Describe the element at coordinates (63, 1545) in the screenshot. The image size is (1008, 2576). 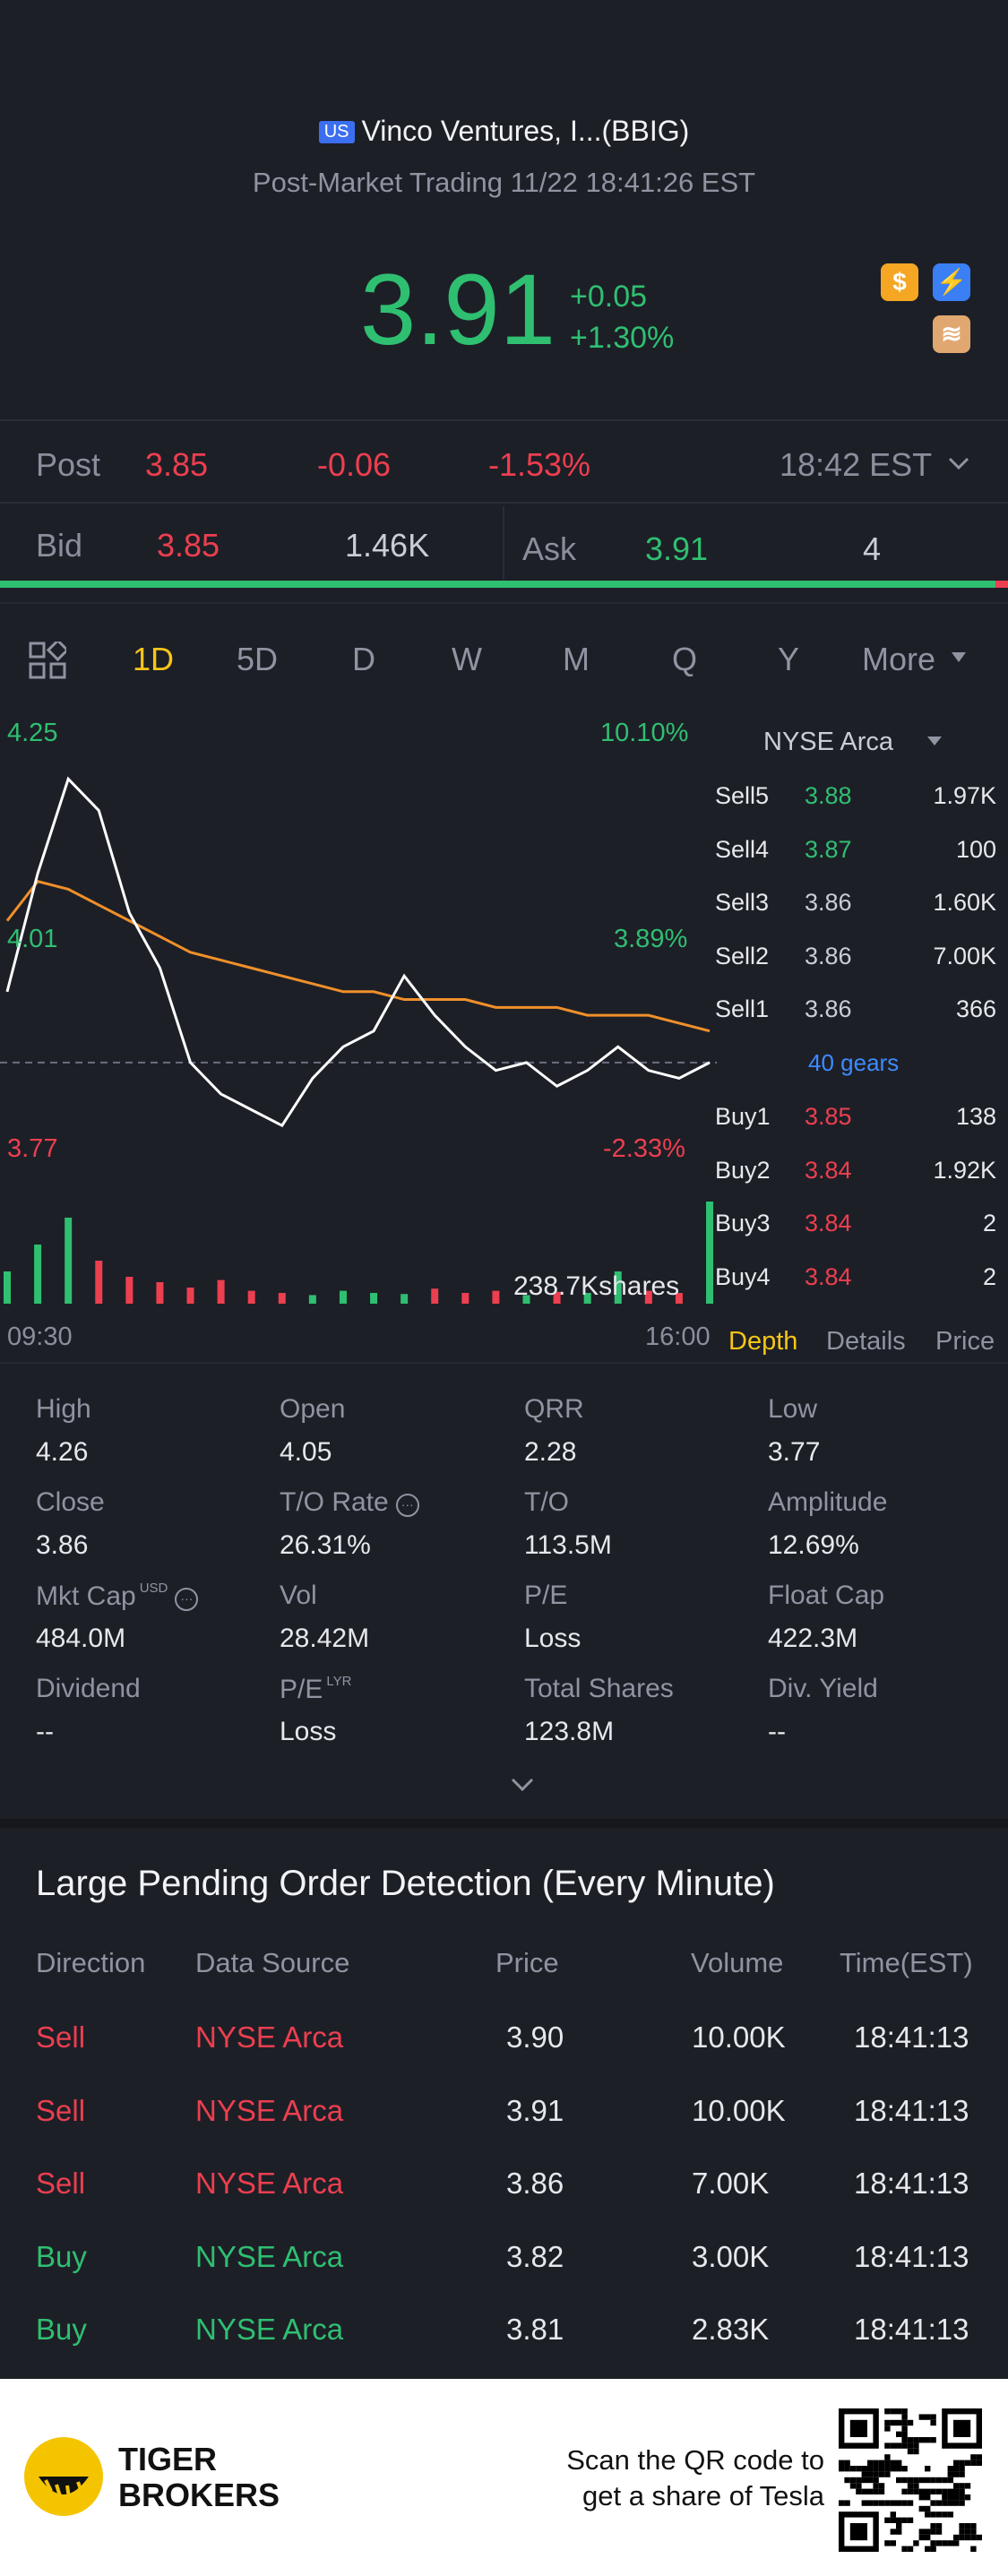
I see `stat-close-value: 3.86` at that location.